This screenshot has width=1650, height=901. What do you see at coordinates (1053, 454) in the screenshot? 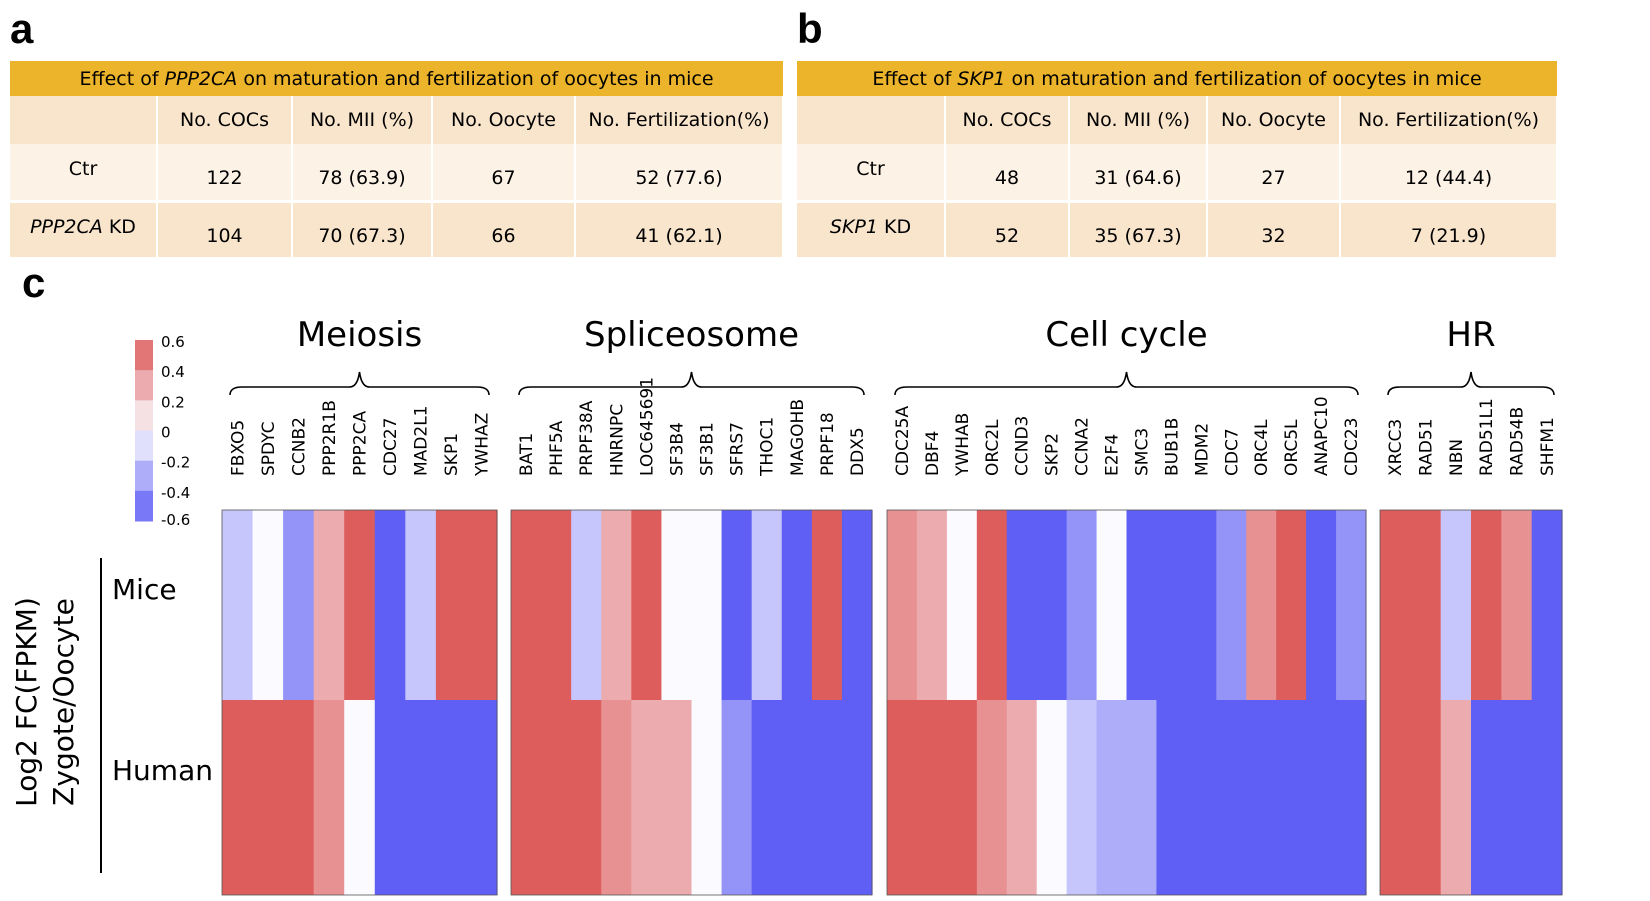
I see `gene-label: SKP2` at bounding box center [1053, 454].